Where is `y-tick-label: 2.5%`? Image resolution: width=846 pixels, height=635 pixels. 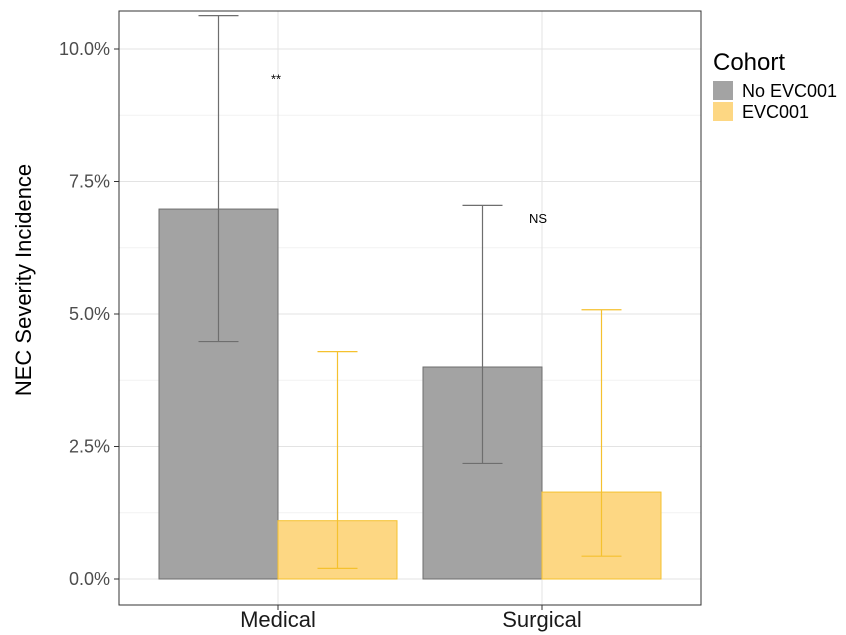 y-tick-label: 2.5% is located at coordinates (89, 447).